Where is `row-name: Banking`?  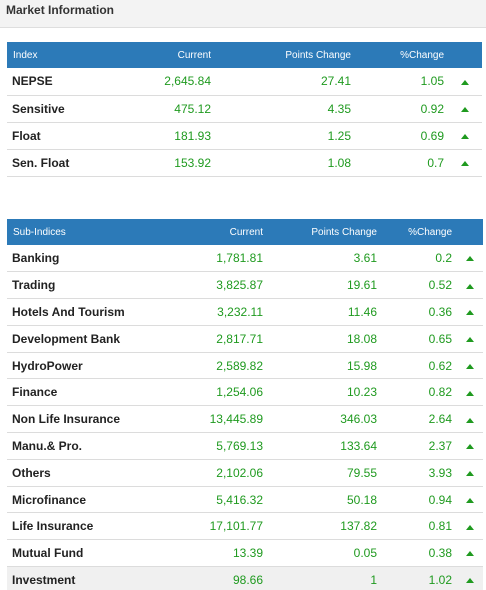 row-name: Banking is located at coordinates (88, 259).